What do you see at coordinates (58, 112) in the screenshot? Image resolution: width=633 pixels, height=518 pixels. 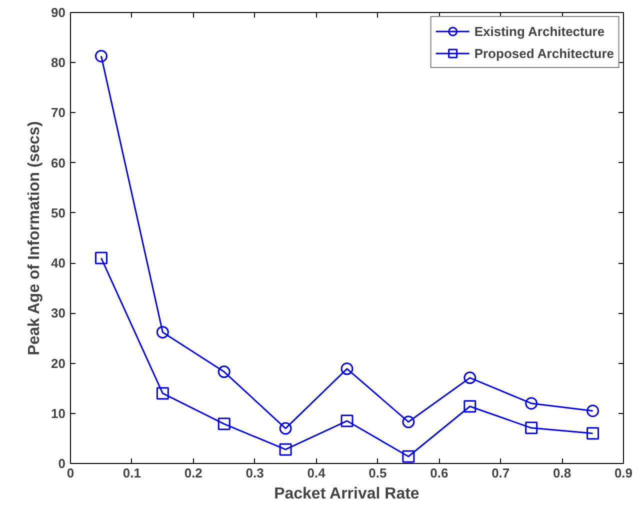 I see `y-tick-label: 70` at bounding box center [58, 112].